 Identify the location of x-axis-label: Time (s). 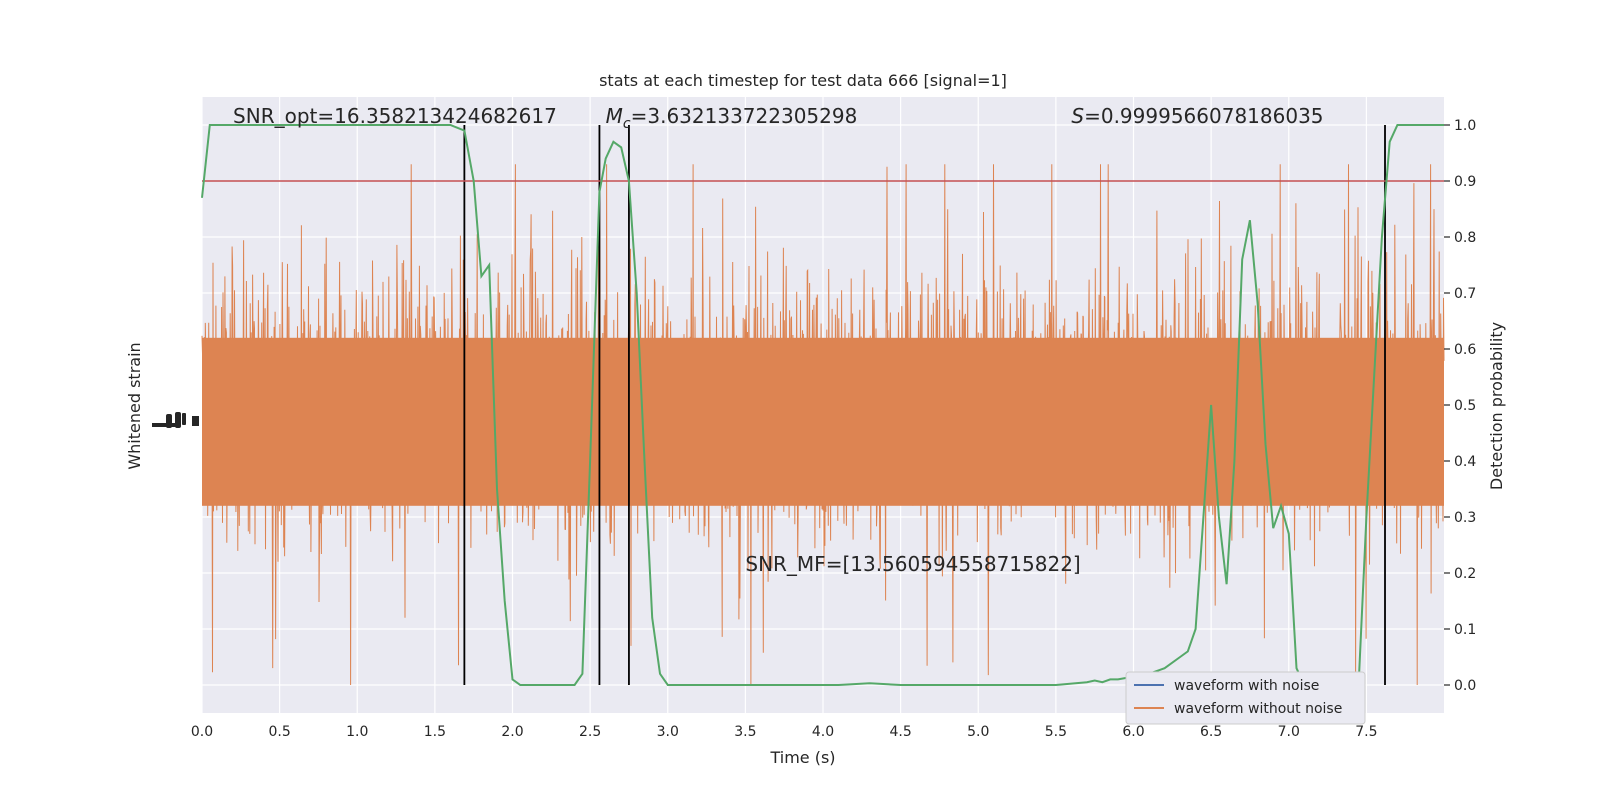
(802, 757).